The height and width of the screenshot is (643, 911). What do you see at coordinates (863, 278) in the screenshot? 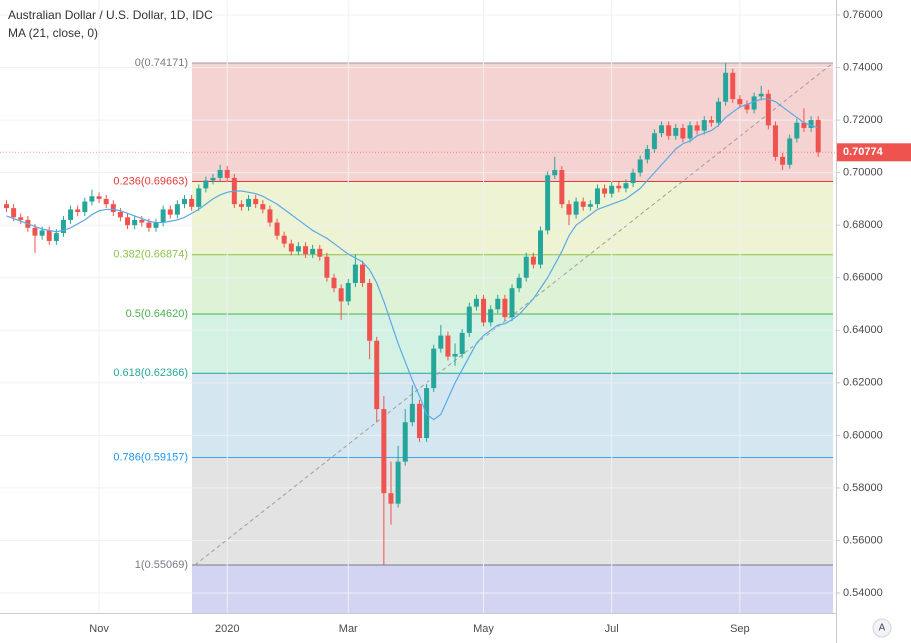
I see `y-tick-label: 0.66000` at bounding box center [863, 278].